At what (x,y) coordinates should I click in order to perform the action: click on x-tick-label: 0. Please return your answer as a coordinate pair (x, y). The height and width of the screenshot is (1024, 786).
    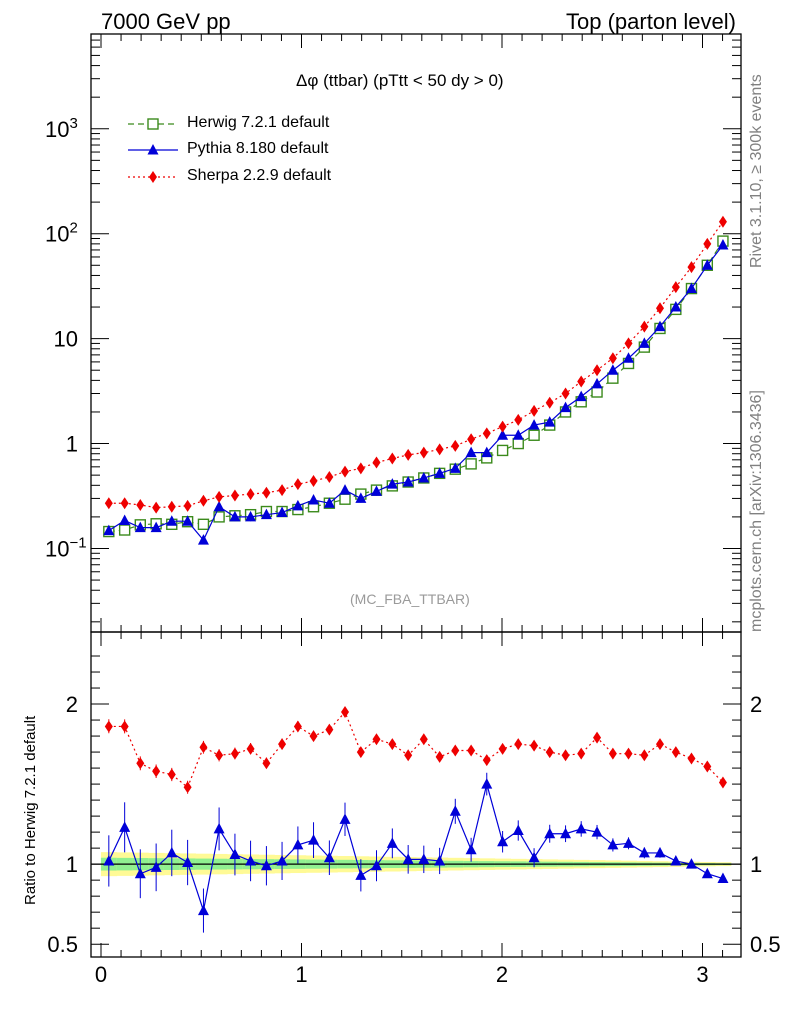
    Looking at the image, I should click on (101, 974).